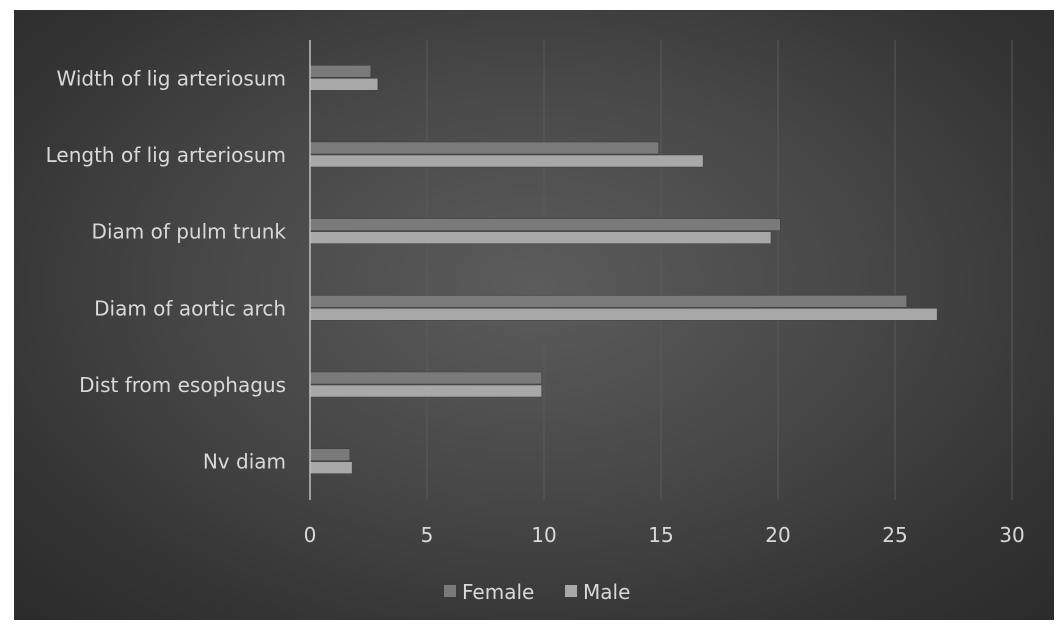 This screenshot has width=1058, height=628. Describe the element at coordinates (894, 535) in the screenshot. I see `x-tick-label: 25` at that location.